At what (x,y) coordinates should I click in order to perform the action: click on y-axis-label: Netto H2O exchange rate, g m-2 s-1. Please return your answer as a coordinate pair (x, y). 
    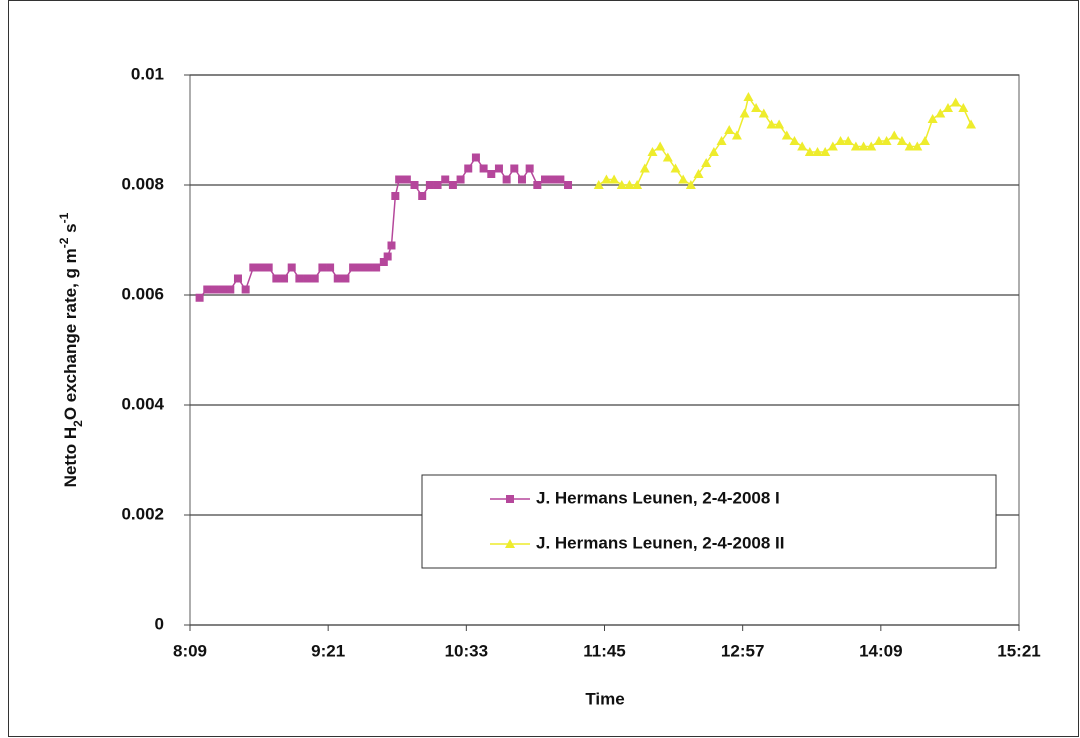
    Looking at the image, I should click on (71, 349).